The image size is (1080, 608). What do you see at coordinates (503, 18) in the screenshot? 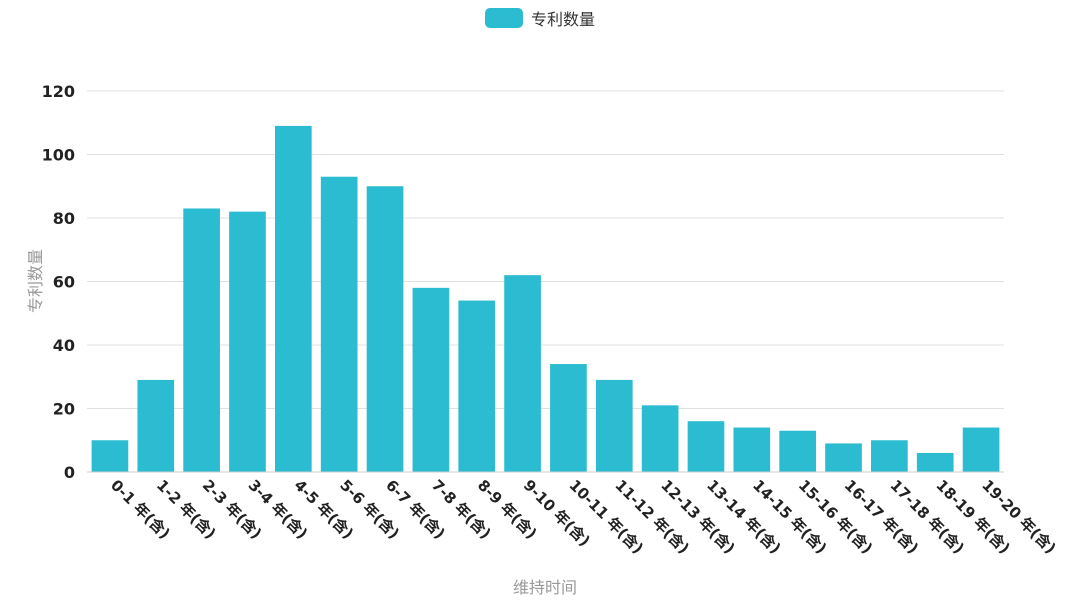
I see `legend-swatch` at bounding box center [503, 18].